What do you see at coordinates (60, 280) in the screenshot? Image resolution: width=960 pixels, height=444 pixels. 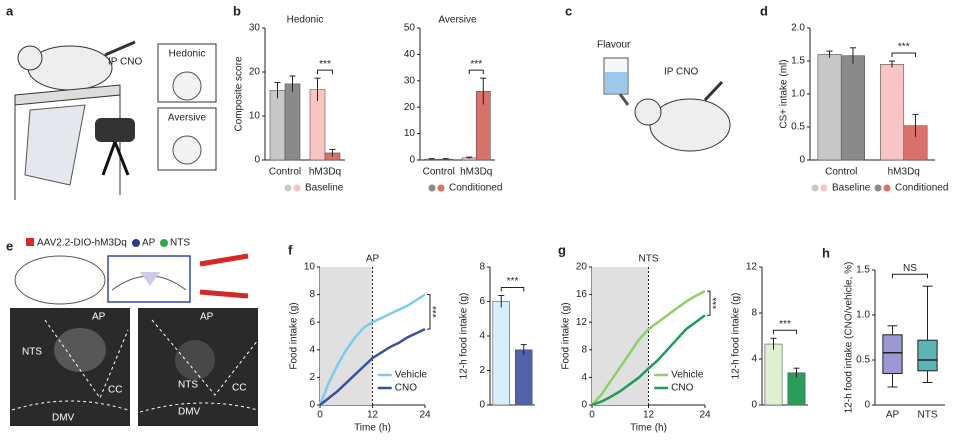 I see `brain-section` at bounding box center [60, 280].